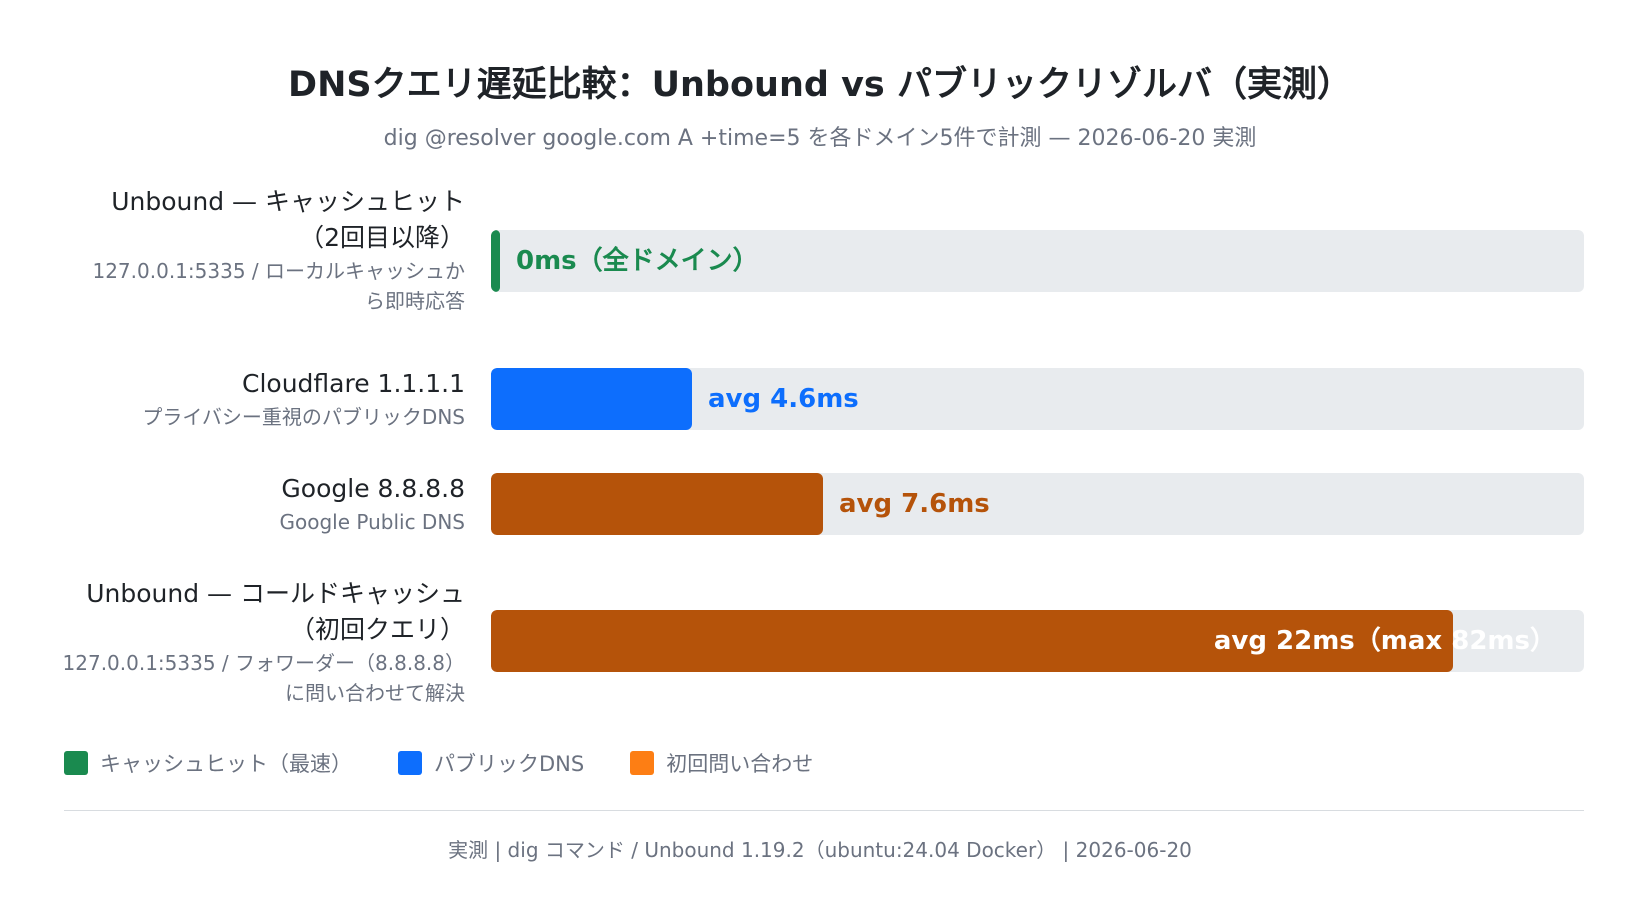 This screenshot has height=900, width=1640. Describe the element at coordinates (972, 641) in the screenshot. I see `bar-unbound-cold` at that location.